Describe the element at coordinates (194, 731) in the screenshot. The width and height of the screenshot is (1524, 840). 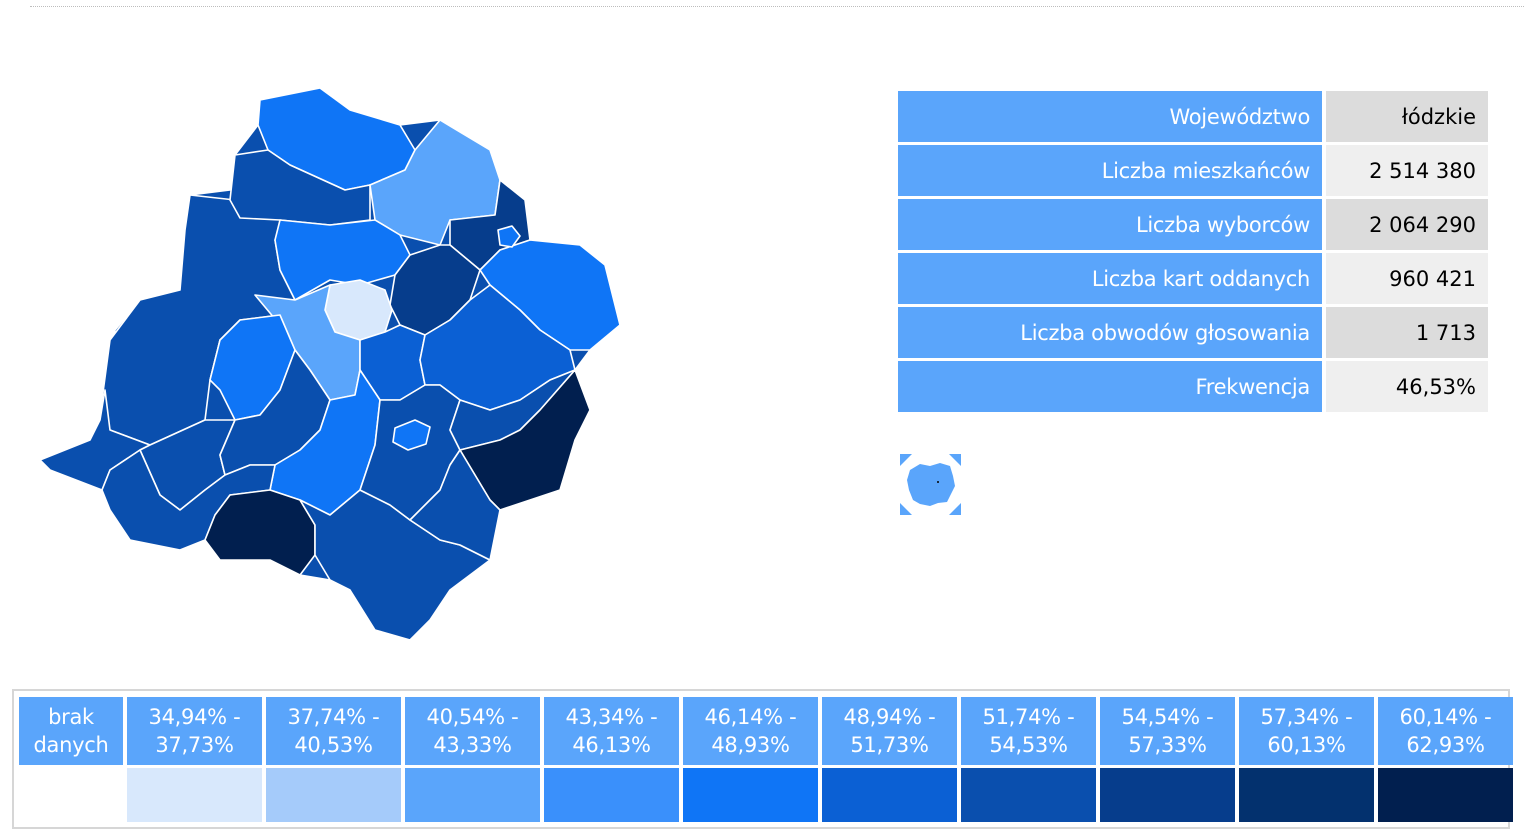
I see `legend-label: 34,94% -37,73%` at that location.